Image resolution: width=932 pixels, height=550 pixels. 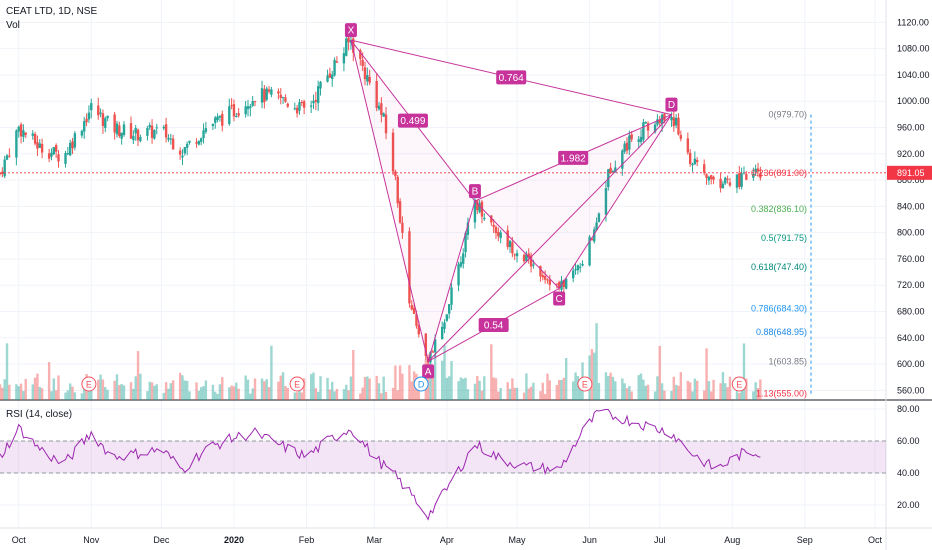 I want to click on fib-level-label: 1(603.85), so click(x=787, y=362).